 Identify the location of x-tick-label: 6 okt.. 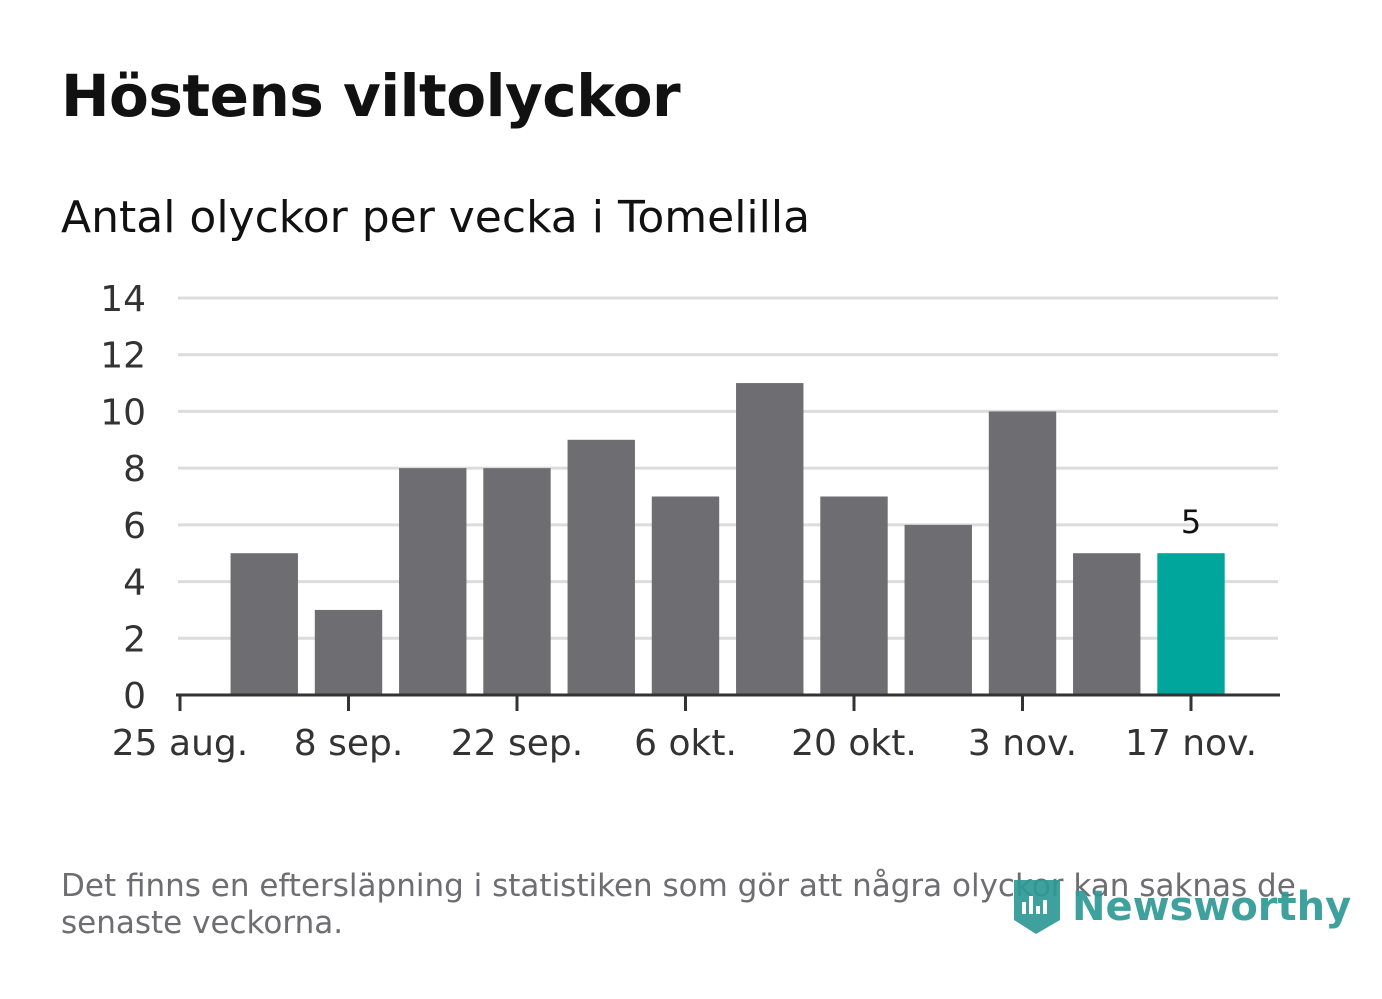
(685, 743).